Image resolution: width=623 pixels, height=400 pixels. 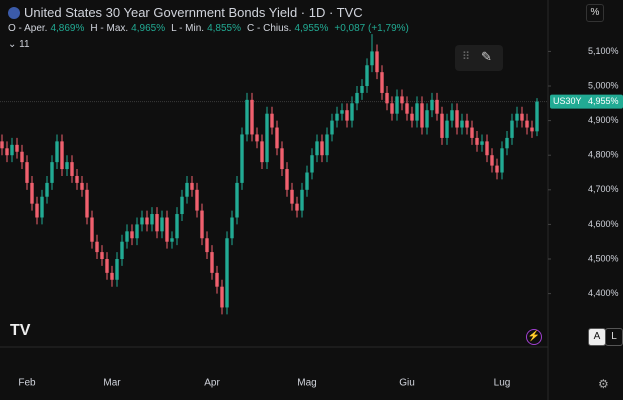 I want to click on indicator-count: 11, so click(x=24, y=44).